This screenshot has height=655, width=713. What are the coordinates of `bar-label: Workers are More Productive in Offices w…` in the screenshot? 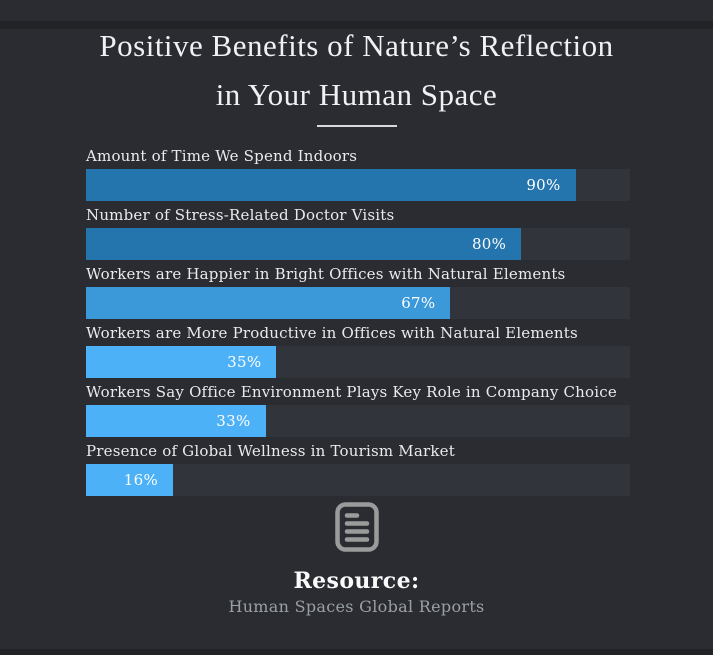 It's located at (332, 333).